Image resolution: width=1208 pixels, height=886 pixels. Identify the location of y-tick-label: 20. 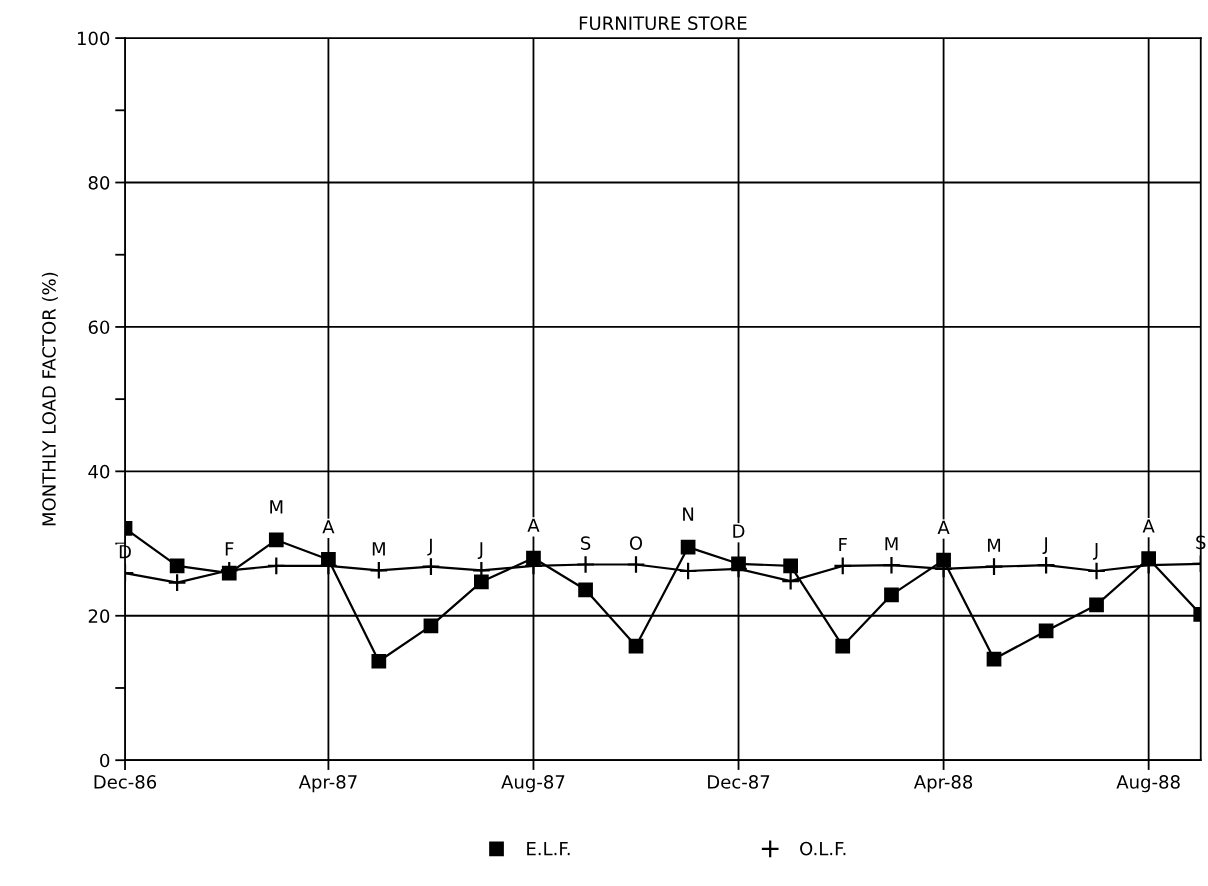
(99, 616).